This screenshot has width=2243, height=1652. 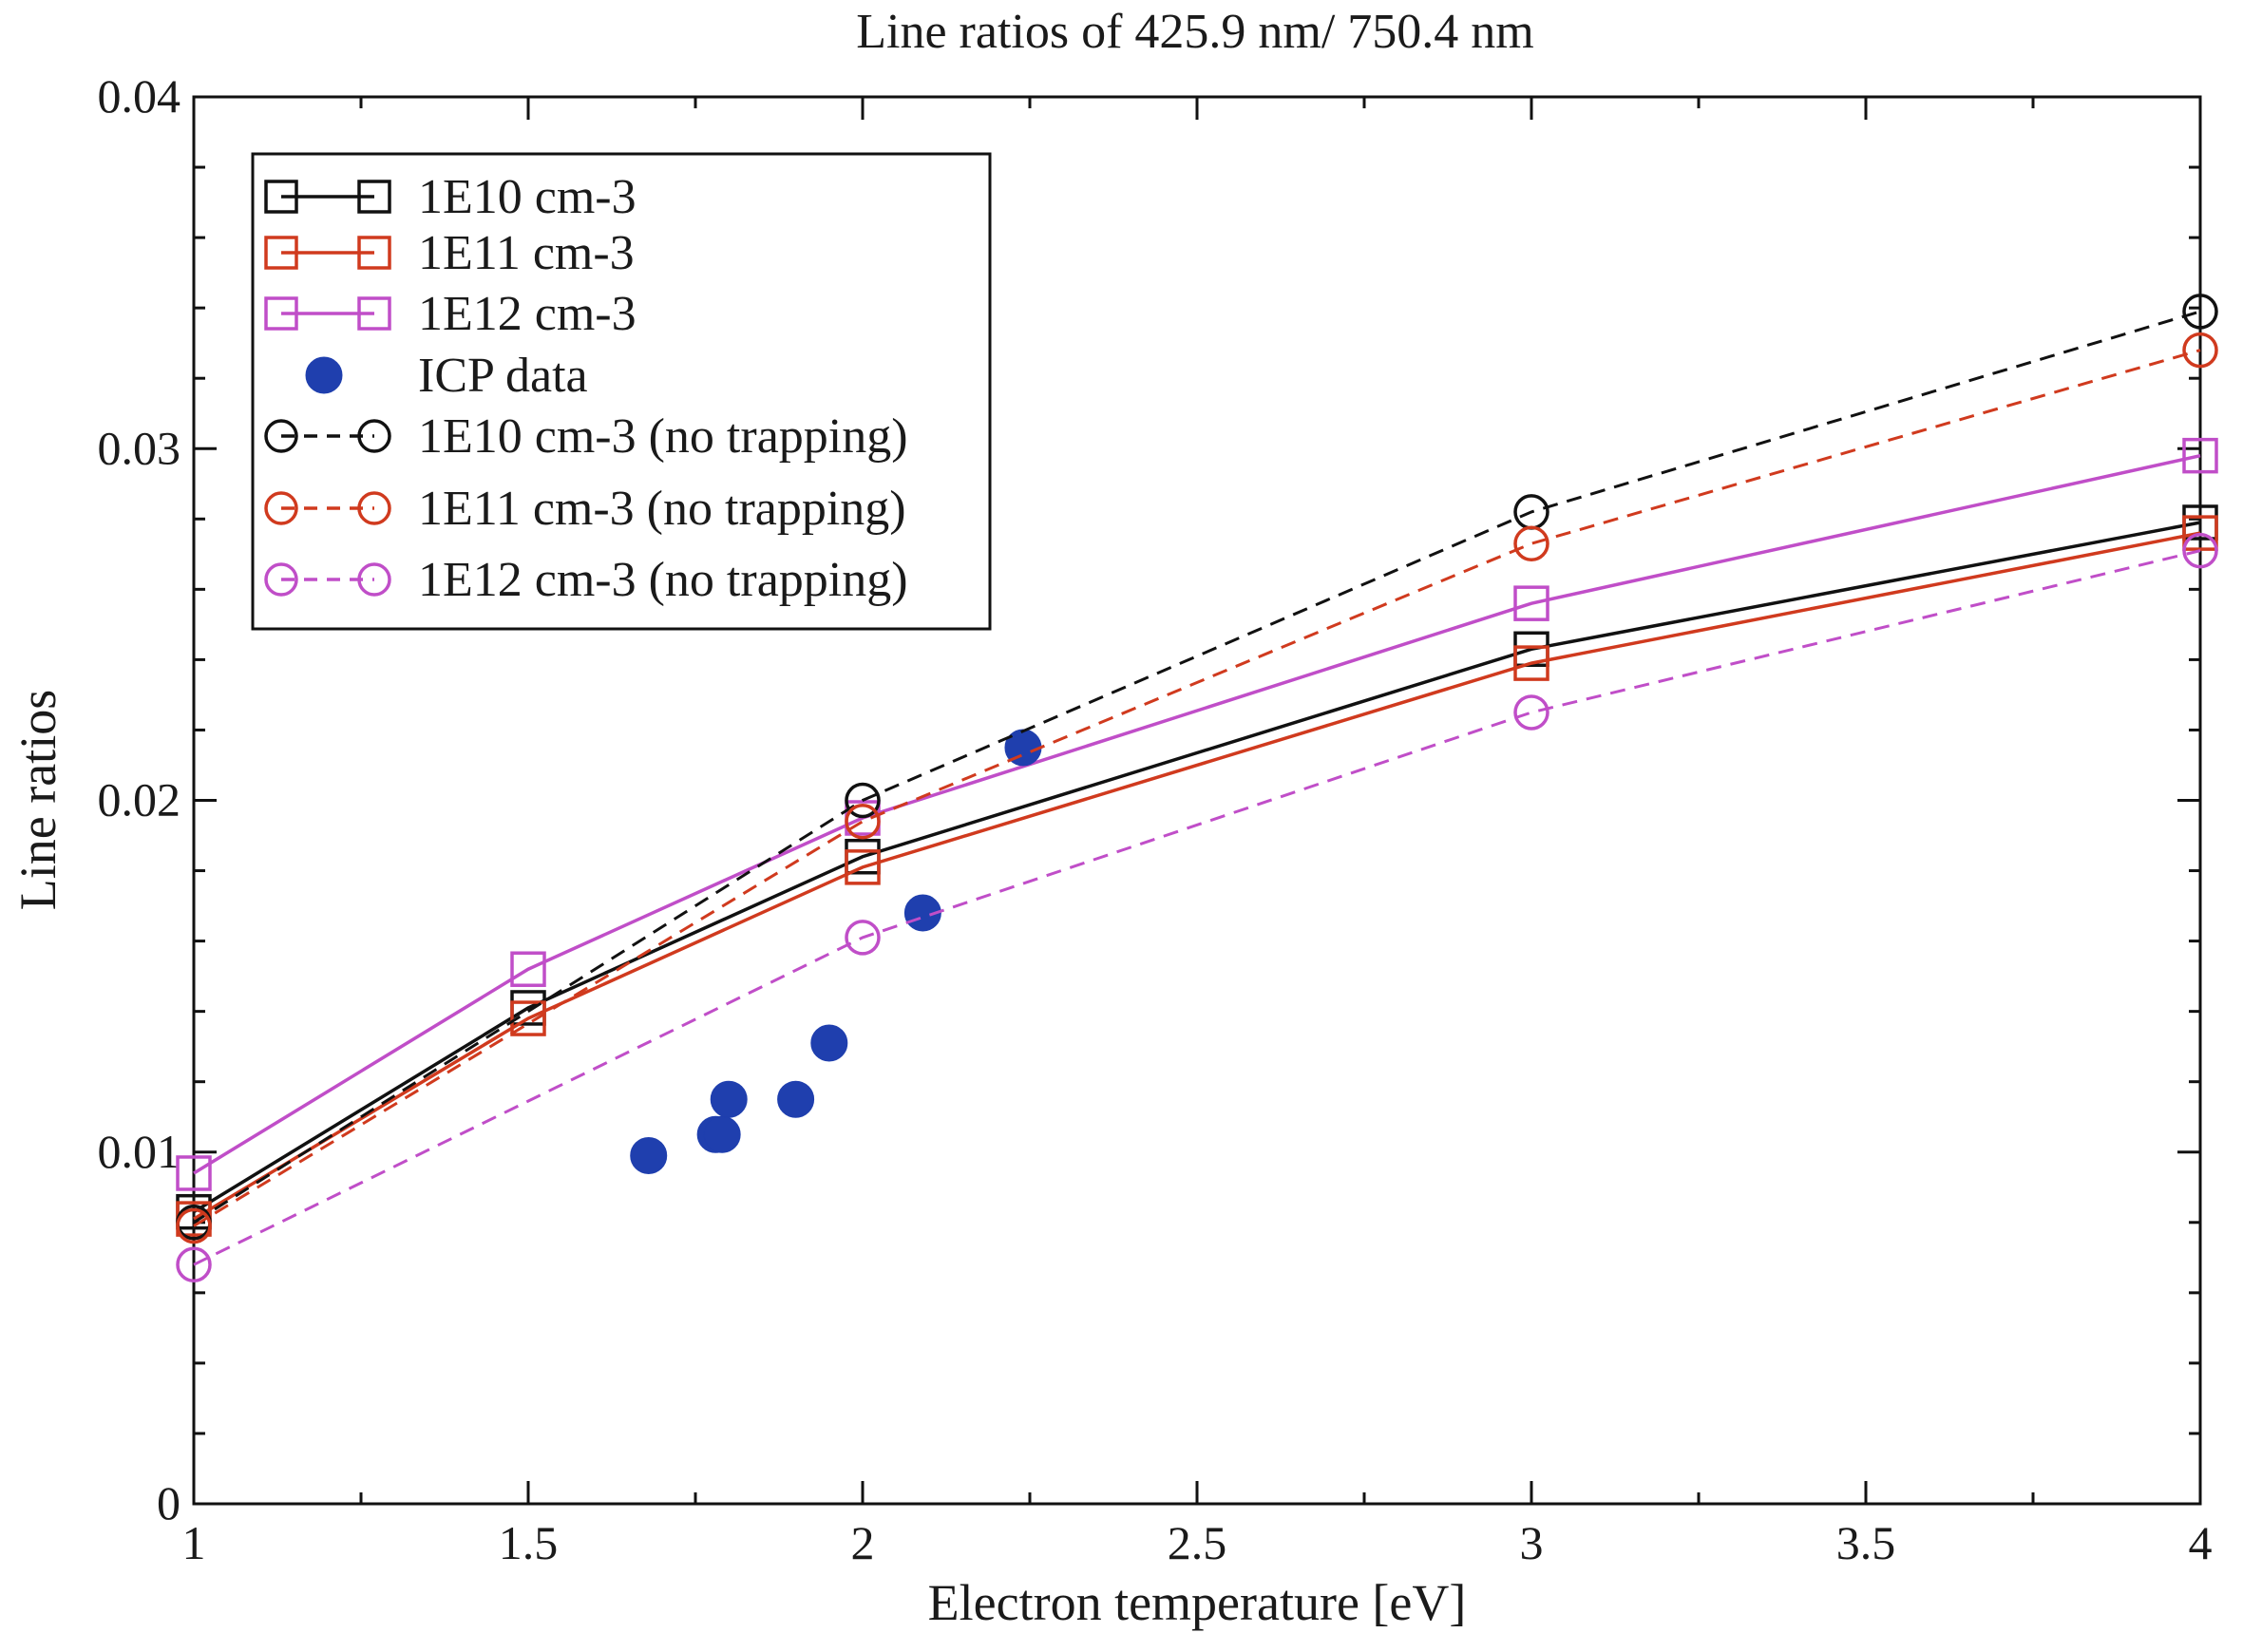 I want to click on legend-label: 1E11 cm-3, so click(x=527, y=253).